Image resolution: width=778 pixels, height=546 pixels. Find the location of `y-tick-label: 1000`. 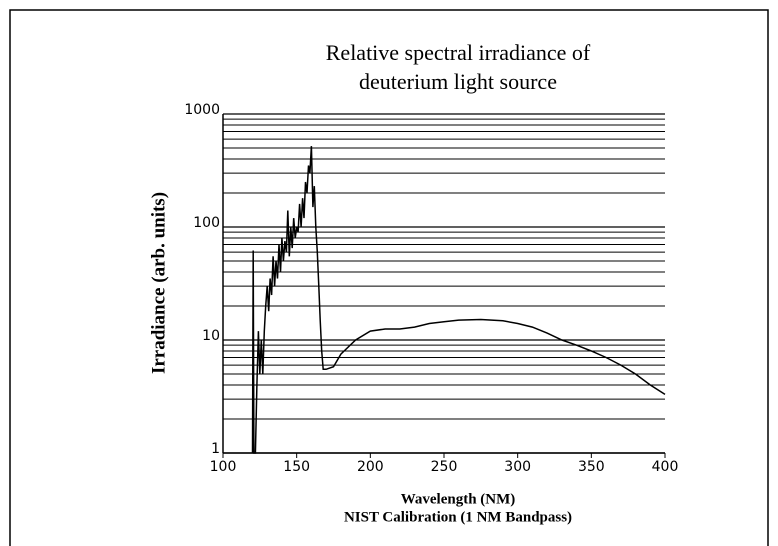

y-tick-label: 1000 is located at coordinates (202, 110).